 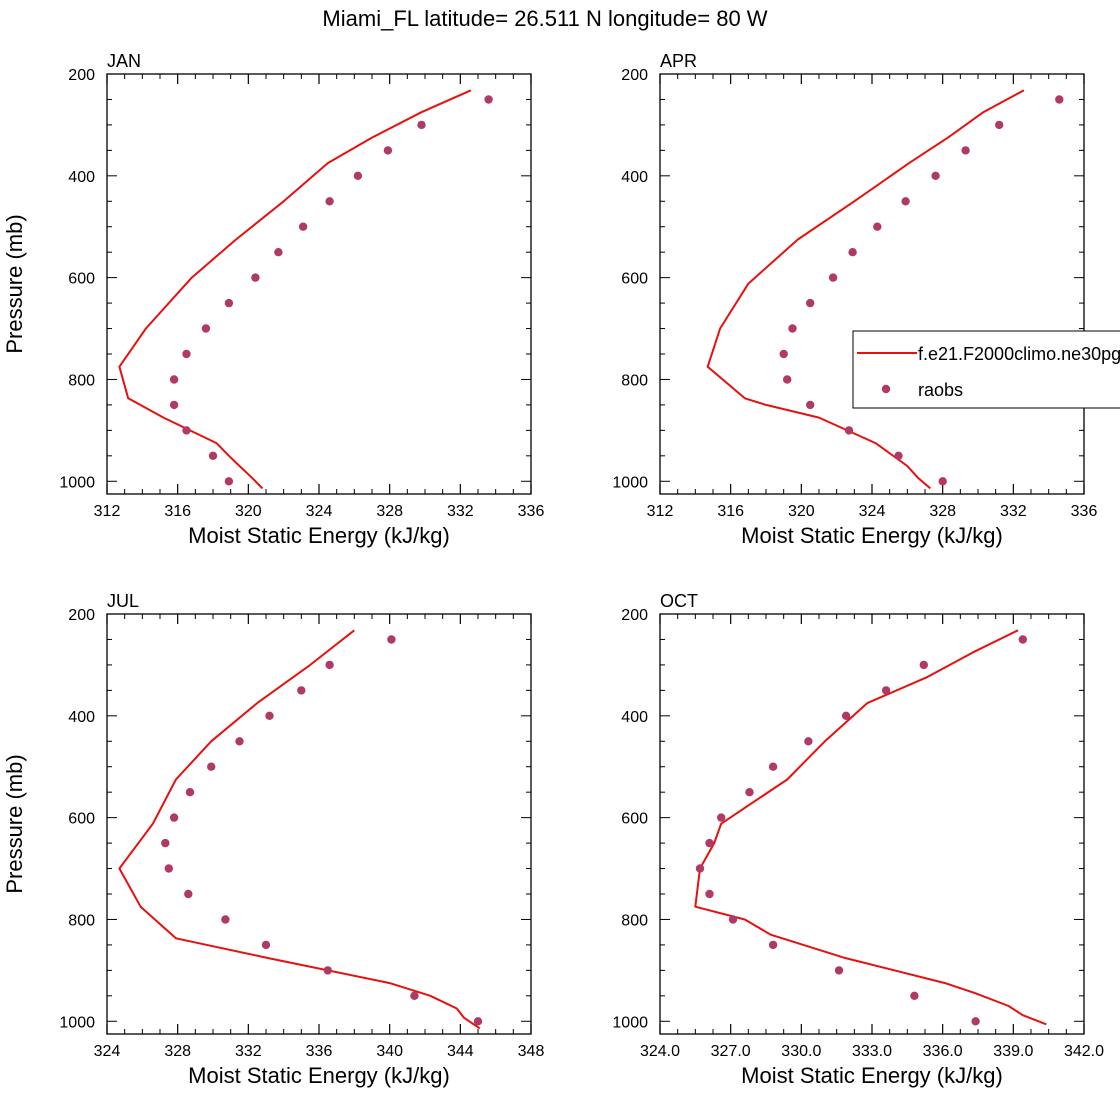 What do you see at coordinates (81, 819) in the screenshot?
I see `jul-y-tick-label: 600` at bounding box center [81, 819].